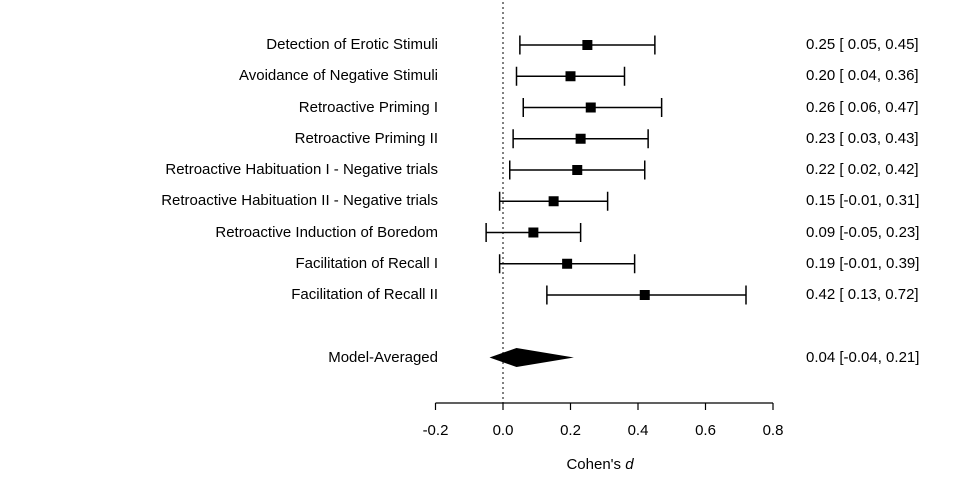  I want to click on study-label: Facilitation of Recall II, so click(364, 294).